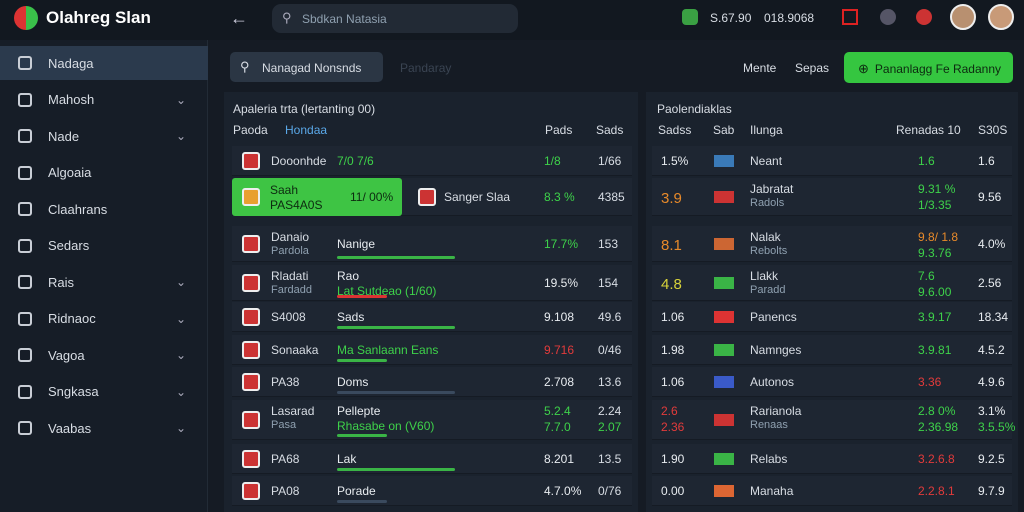 The width and height of the screenshot is (1024, 512). What do you see at coordinates (760, 68) in the screenshot?
I see `link: Mente` at bounding box center [760, 68].